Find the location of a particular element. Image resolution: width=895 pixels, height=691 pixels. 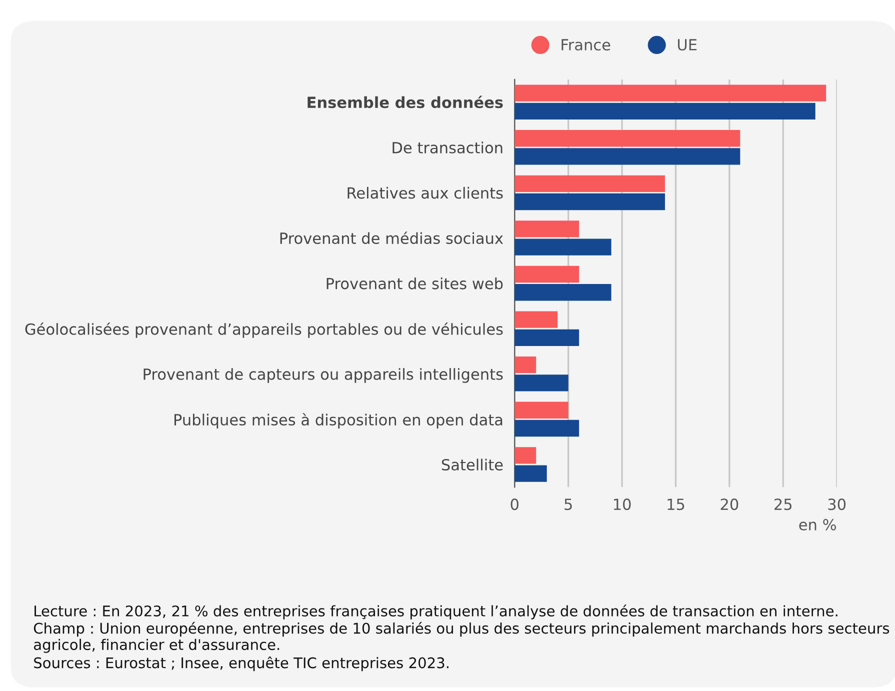

source-note: Sources : Eurostat ; Insee, enquête TIC entreprises 2023. is located at coordinates (241, 664).